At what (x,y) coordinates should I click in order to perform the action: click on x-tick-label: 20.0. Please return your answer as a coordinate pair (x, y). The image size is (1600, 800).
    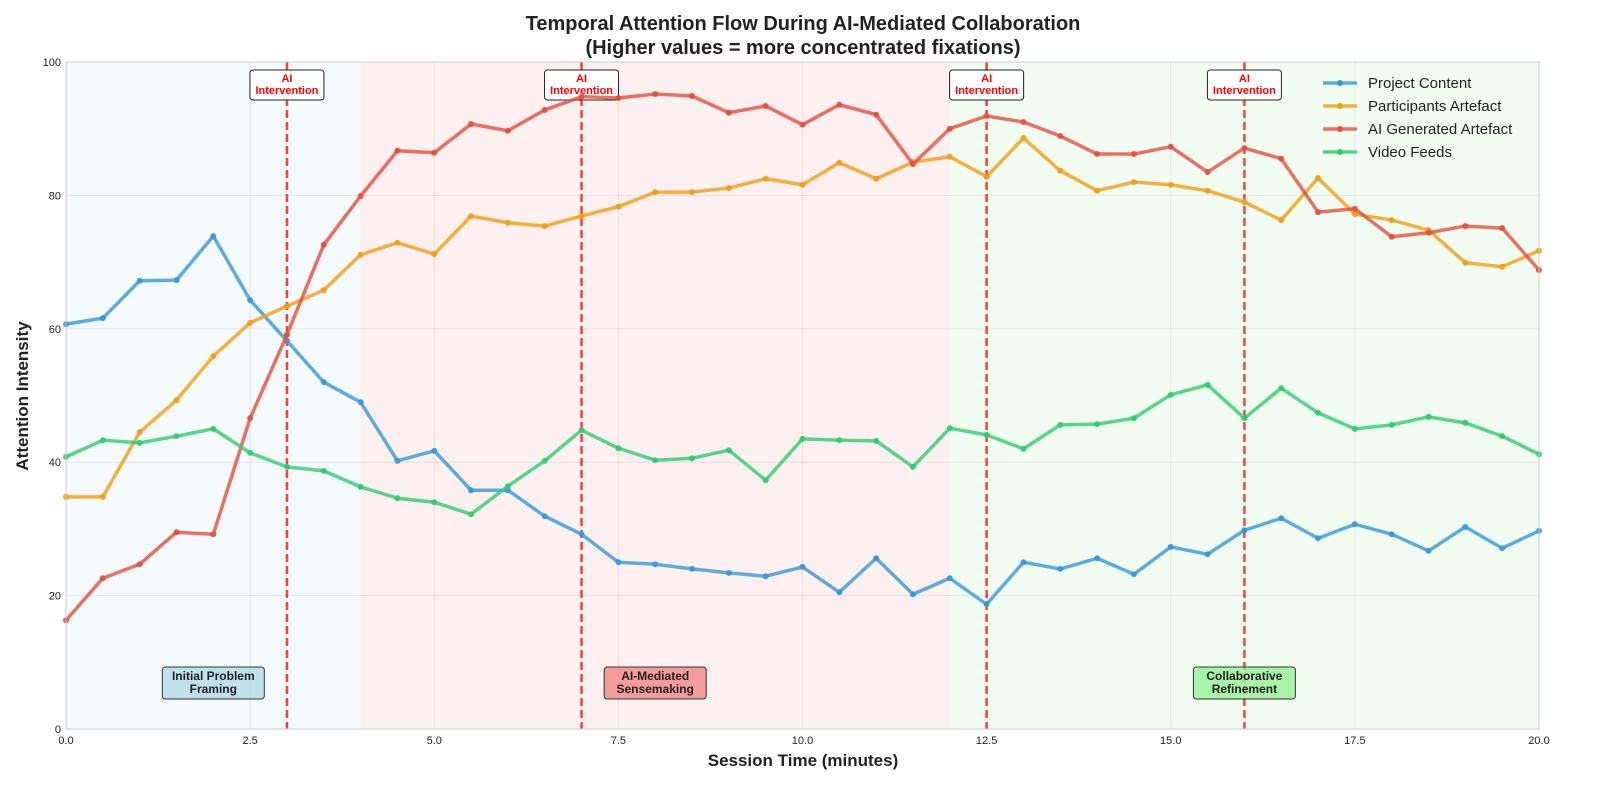
    Looking at the image, I should click on (1538, 741).